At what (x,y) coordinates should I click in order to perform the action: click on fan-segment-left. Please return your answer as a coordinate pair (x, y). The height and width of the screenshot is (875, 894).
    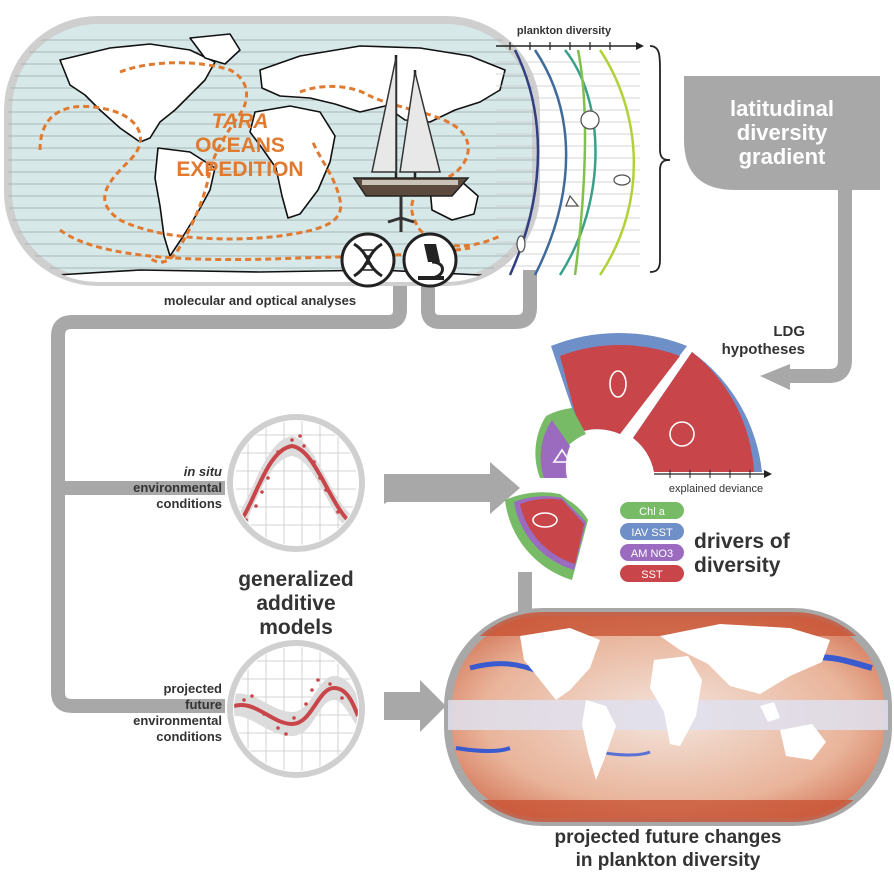
    Looking at the image, I should click on (566, 427).